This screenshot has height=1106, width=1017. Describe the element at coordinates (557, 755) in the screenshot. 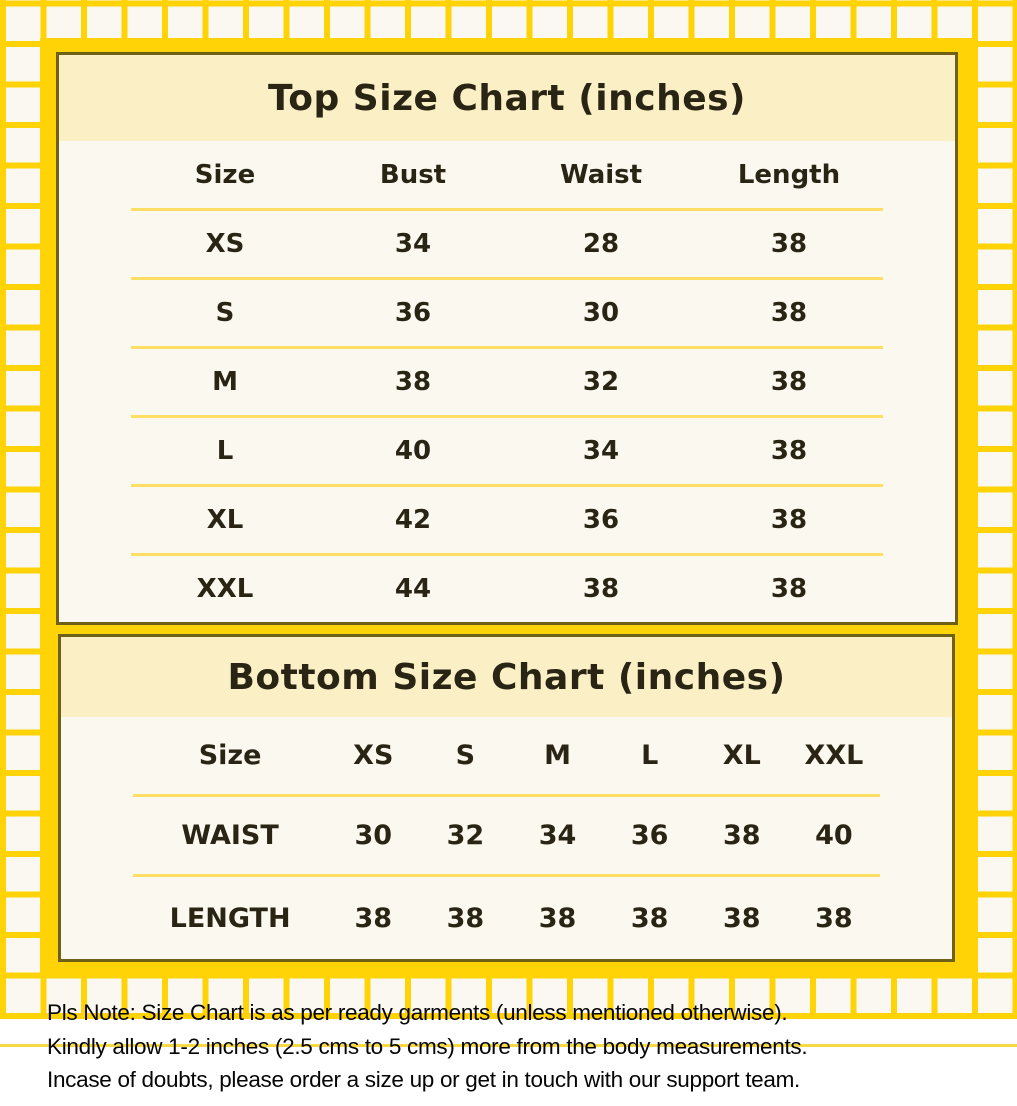

I see `header-cell: M` at that location.